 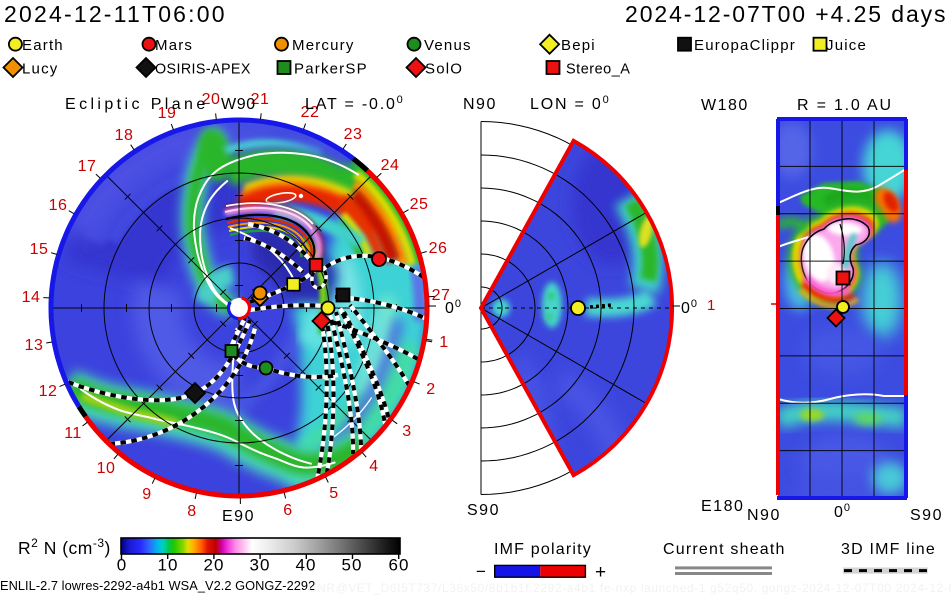 I want to click on svg-text: 50, so click(x=352, y=565).